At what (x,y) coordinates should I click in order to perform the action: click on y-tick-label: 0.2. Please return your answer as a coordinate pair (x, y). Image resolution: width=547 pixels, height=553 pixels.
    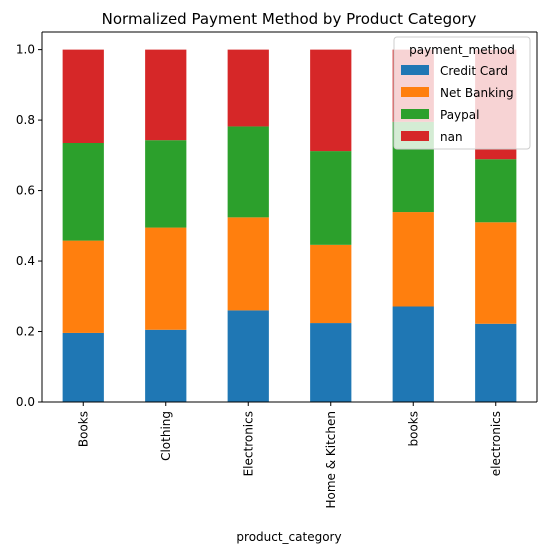
    Looking at the image, I should click on (25, 332).